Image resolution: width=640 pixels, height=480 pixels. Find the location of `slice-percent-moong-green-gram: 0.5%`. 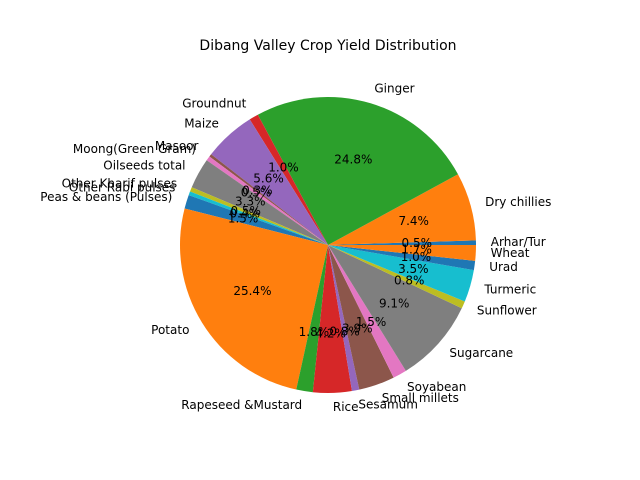

slice-percent-moong-green-gram: 0.5% is located at coordinates (256, 193).